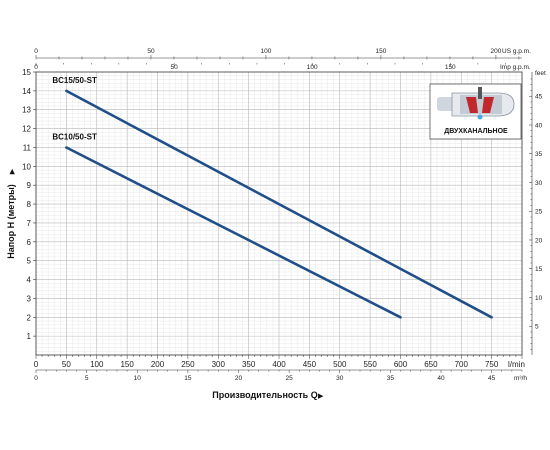  What do you see at coordinates (26, 129) in the screenshot?
I see `y-tick-label: 12` at bounding box center [26, 129].